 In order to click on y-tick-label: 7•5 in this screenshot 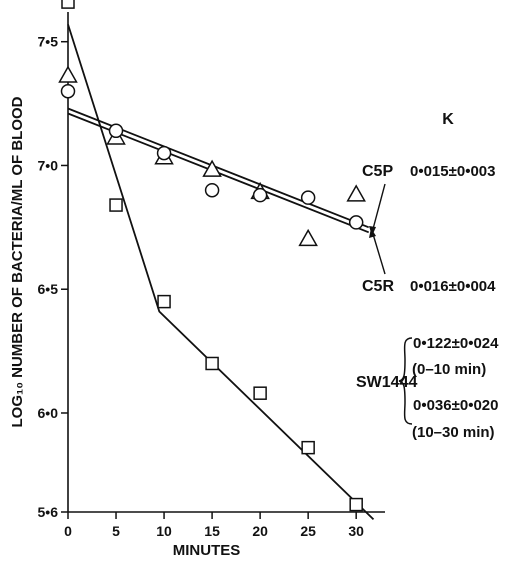, I will do `click(48, 42)`.